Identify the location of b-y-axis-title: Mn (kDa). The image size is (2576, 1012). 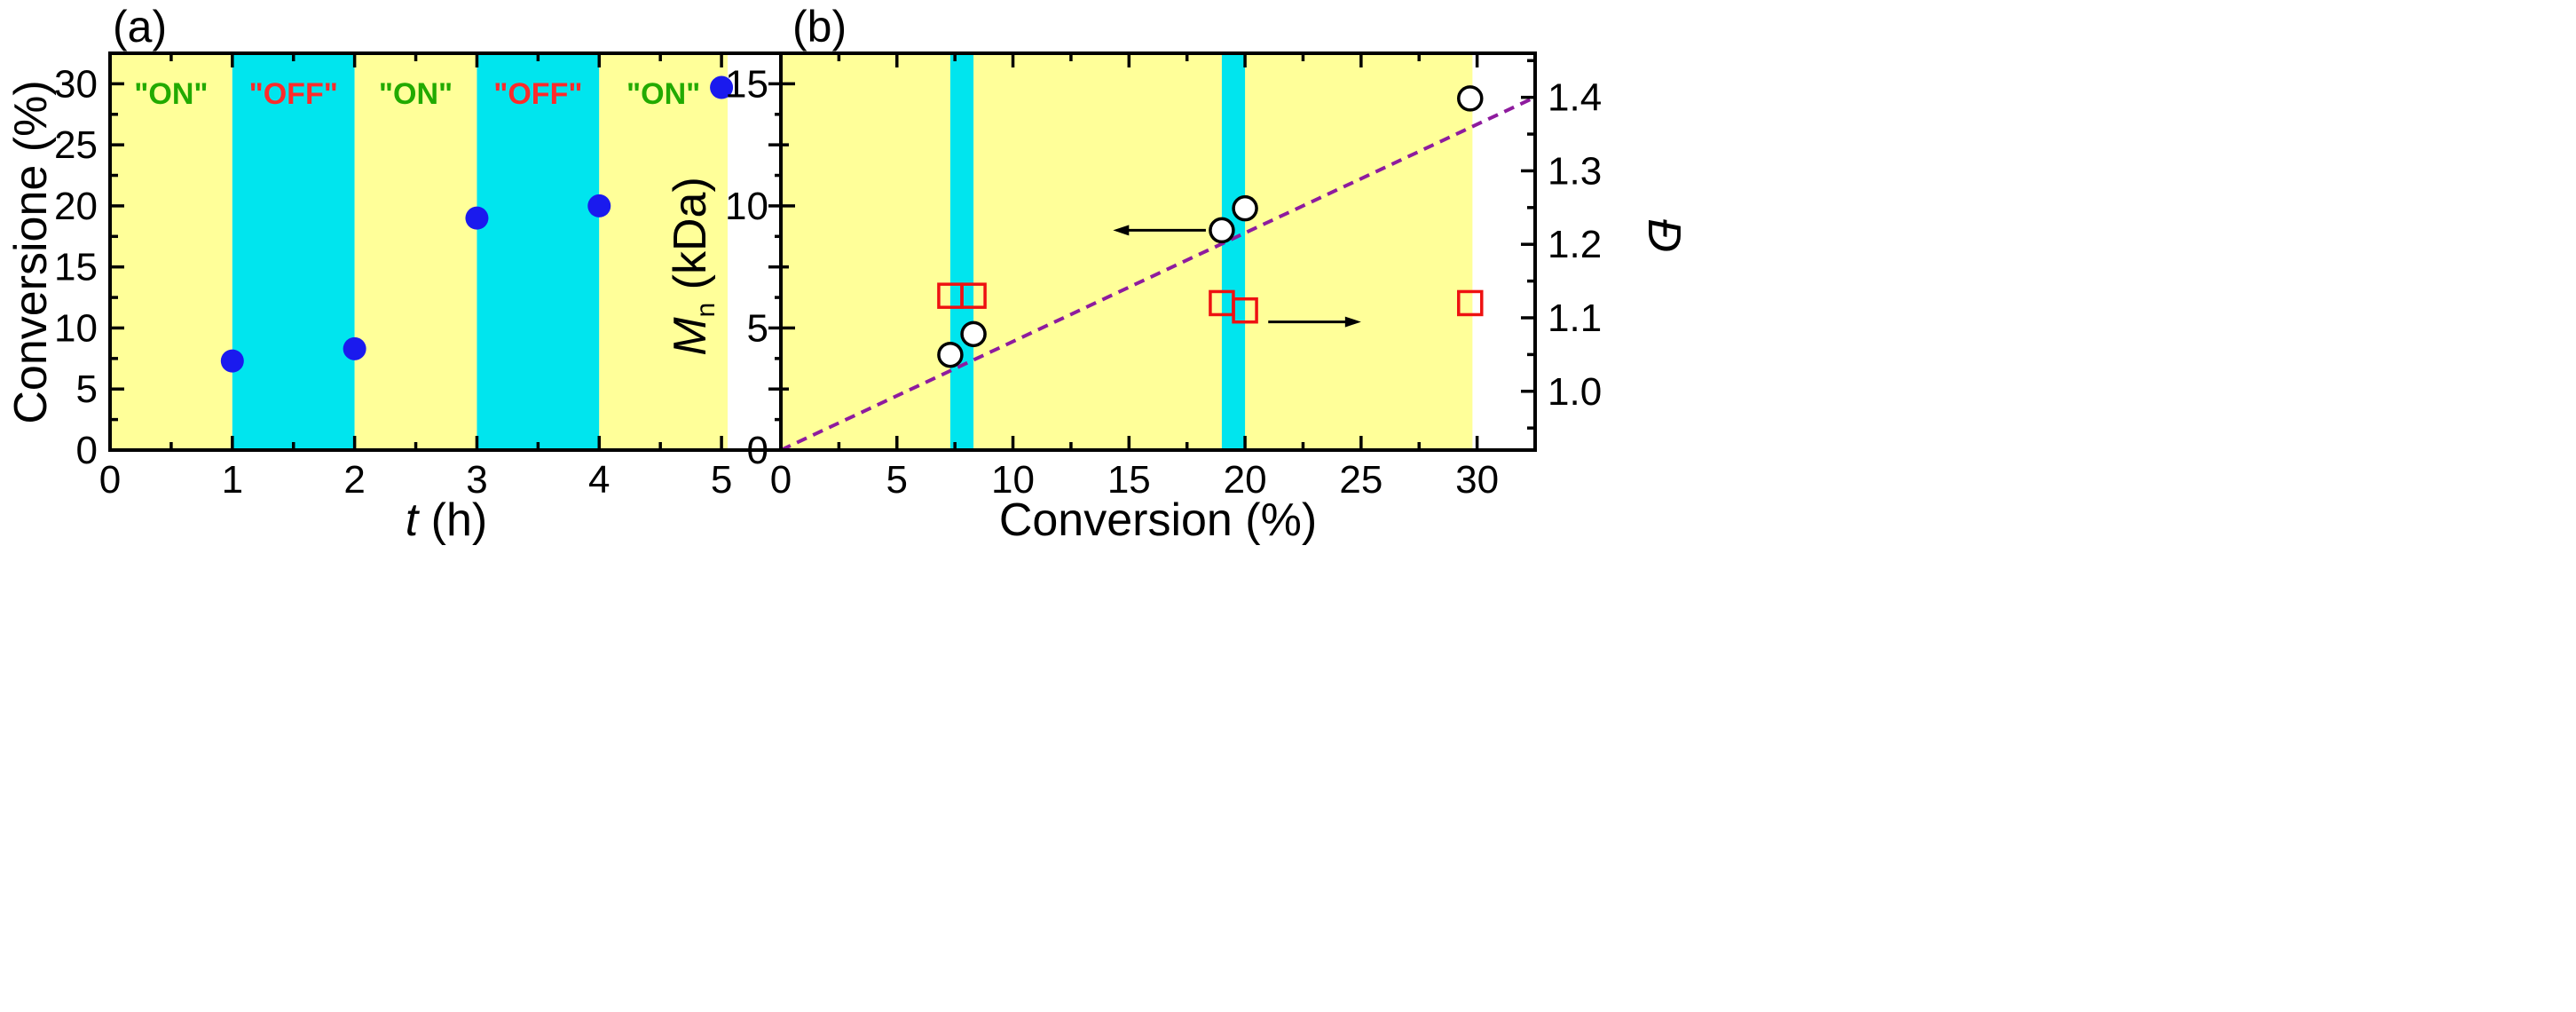
(693, 266).